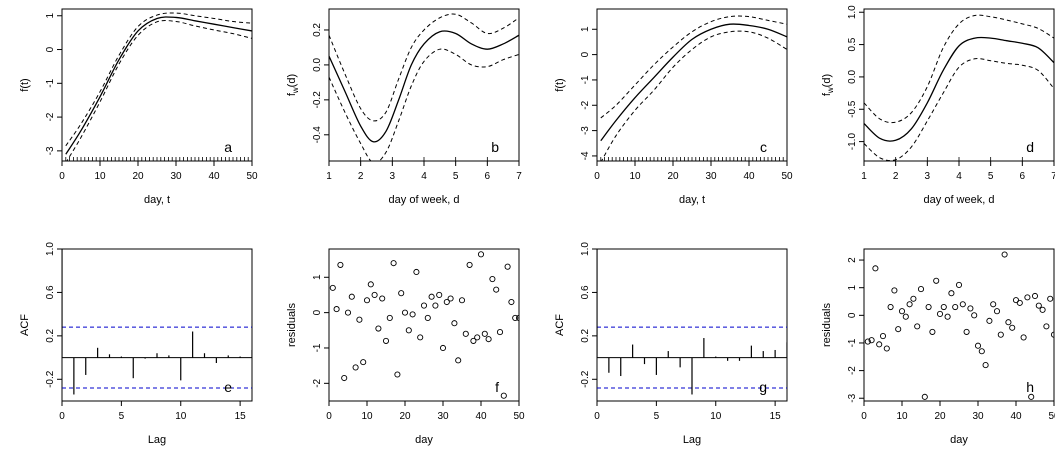 The image size is (1055, 469). I want to click on y-tick-label: 0.6, so click(50, 292).